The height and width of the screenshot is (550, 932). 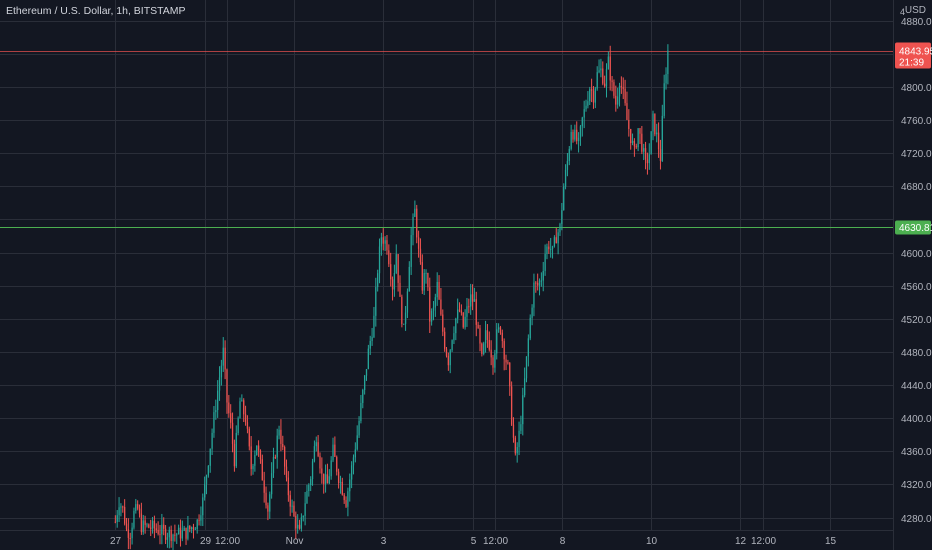 I want to click on y-tick-label: 4760.00, so click(x=916, y=121).